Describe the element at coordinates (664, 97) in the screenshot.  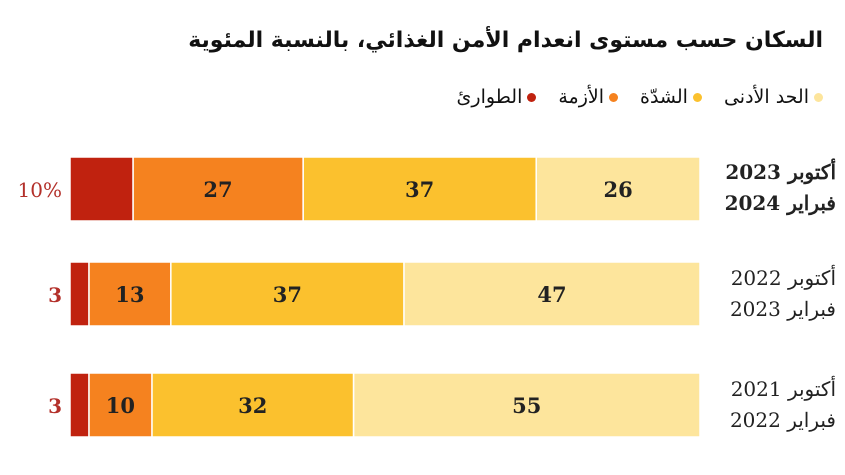
I see `legend-label: الشدّة` at that location.